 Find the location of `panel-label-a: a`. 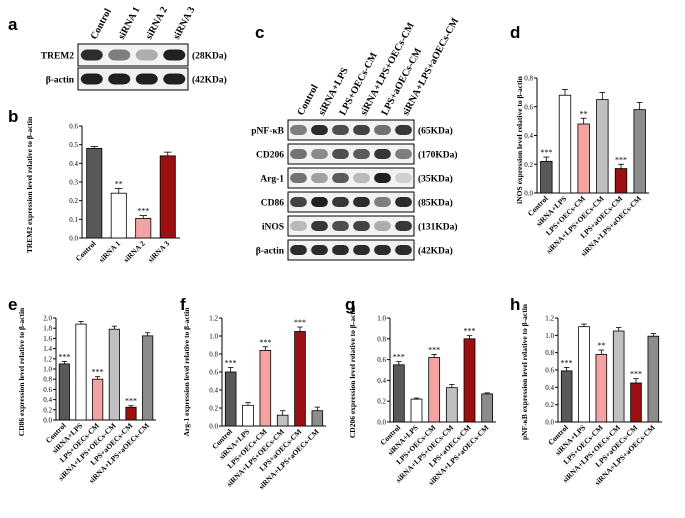

panel-label-a: a is located at coordinates (13, 24).